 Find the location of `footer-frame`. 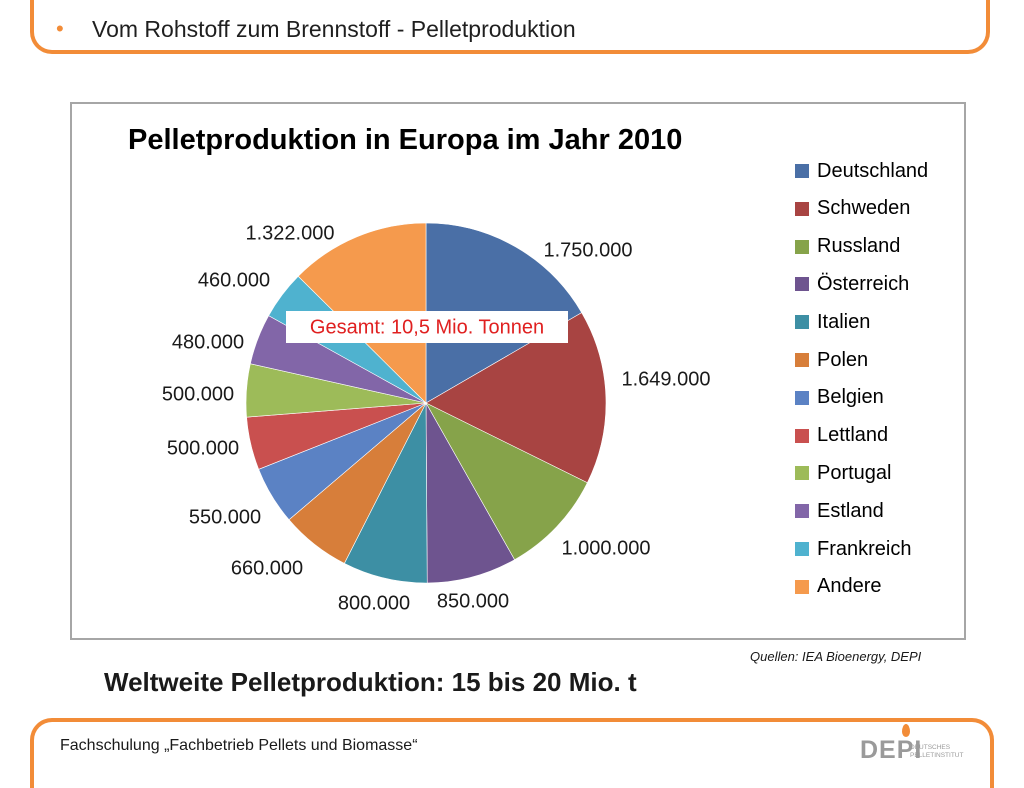

footer-frame is located at coordinates (512, 753).